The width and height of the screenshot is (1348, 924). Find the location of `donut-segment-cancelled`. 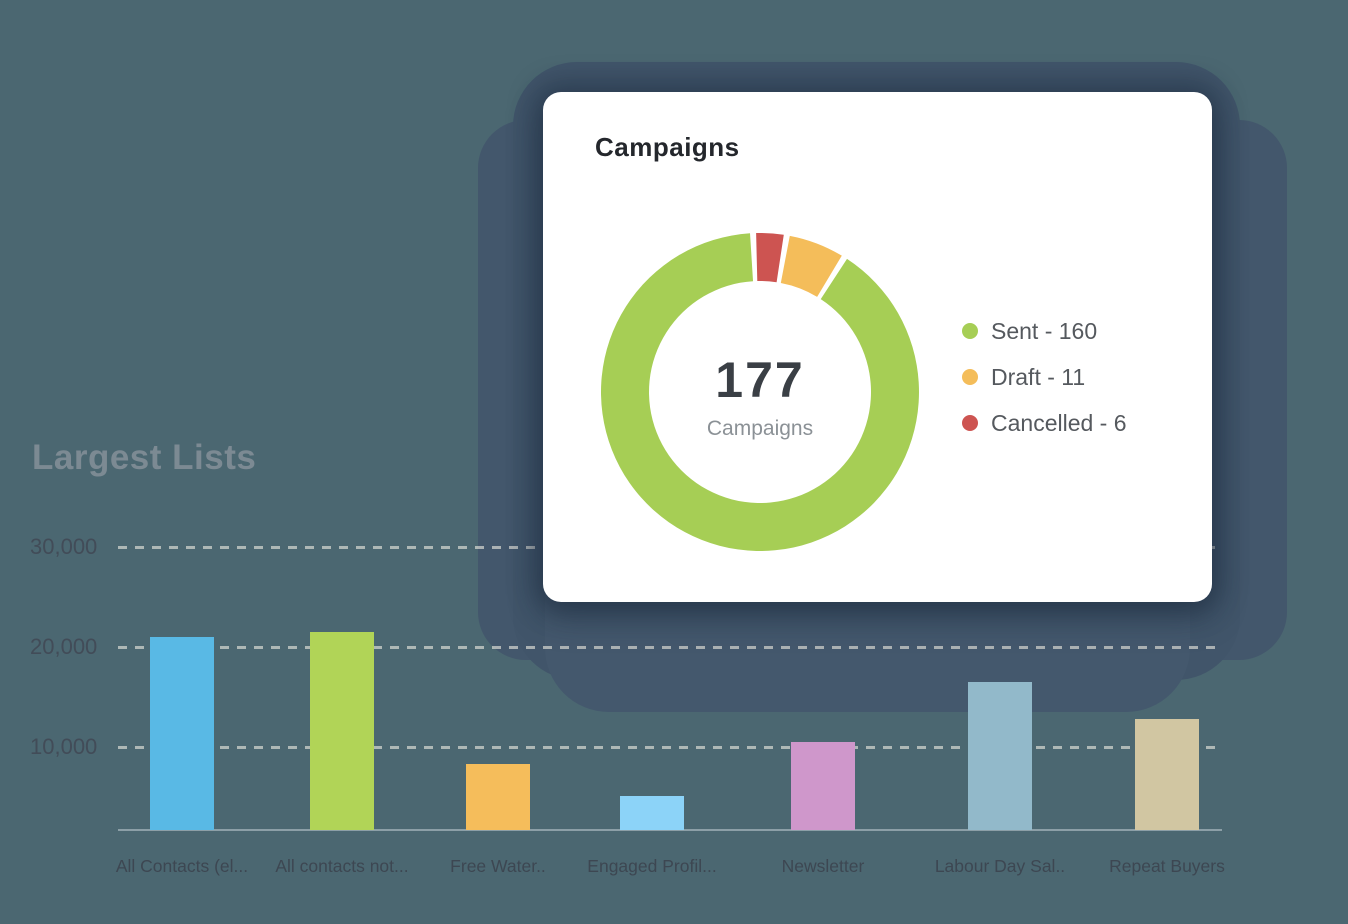

donut-segment-cancelled is located at coordinates (770, 258).